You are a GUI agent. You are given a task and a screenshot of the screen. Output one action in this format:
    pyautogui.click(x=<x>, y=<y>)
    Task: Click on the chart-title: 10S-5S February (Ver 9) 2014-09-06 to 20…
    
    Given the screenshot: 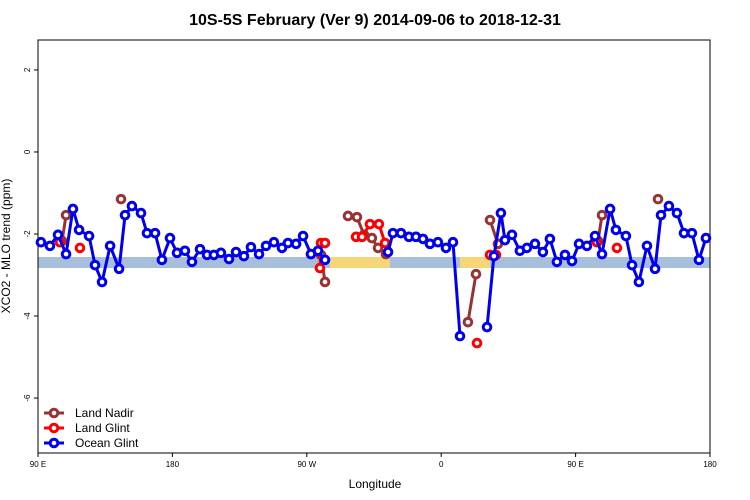 What is the action you would take?
    pyautogui.click(x=375, y=20)
    